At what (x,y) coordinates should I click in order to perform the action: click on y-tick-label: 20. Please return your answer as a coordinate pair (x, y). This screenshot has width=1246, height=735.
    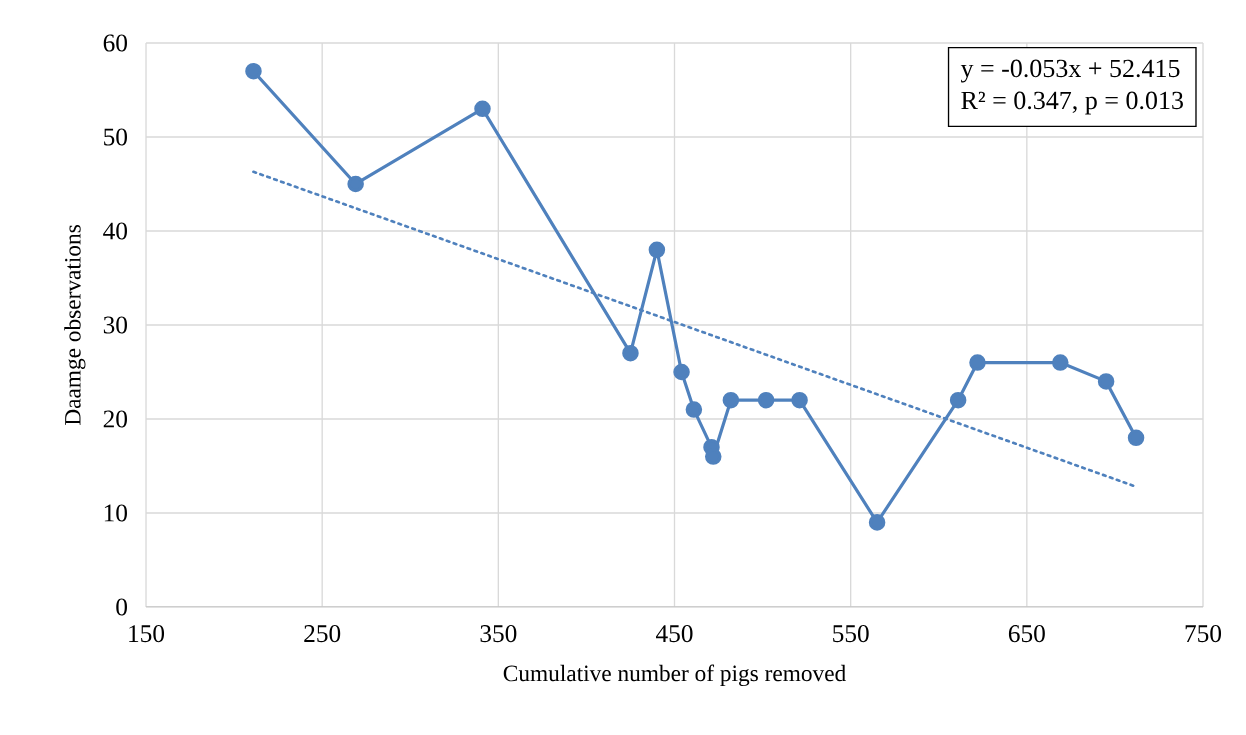
    Looking at the image, I should click on (115, 419).